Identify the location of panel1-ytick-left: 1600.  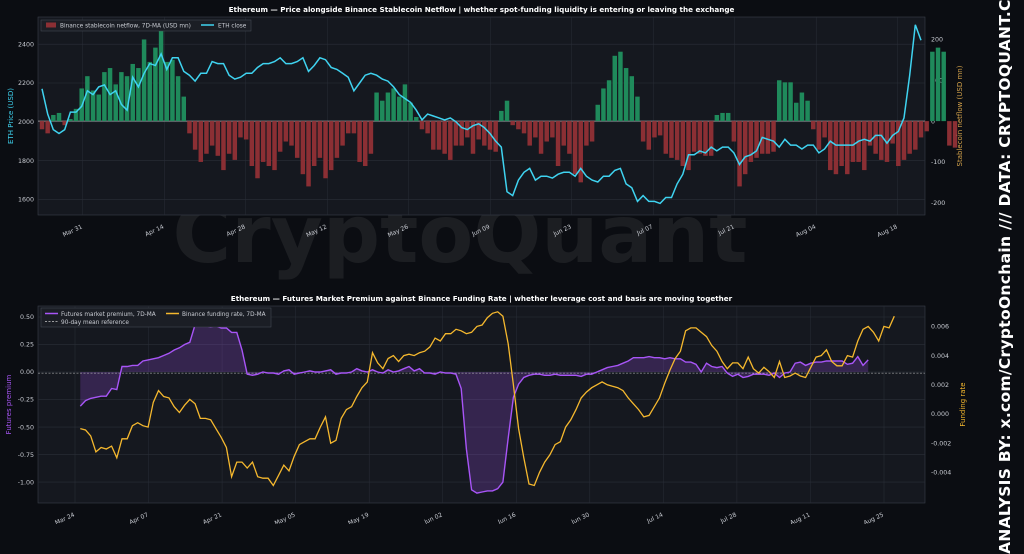
(26, 200).